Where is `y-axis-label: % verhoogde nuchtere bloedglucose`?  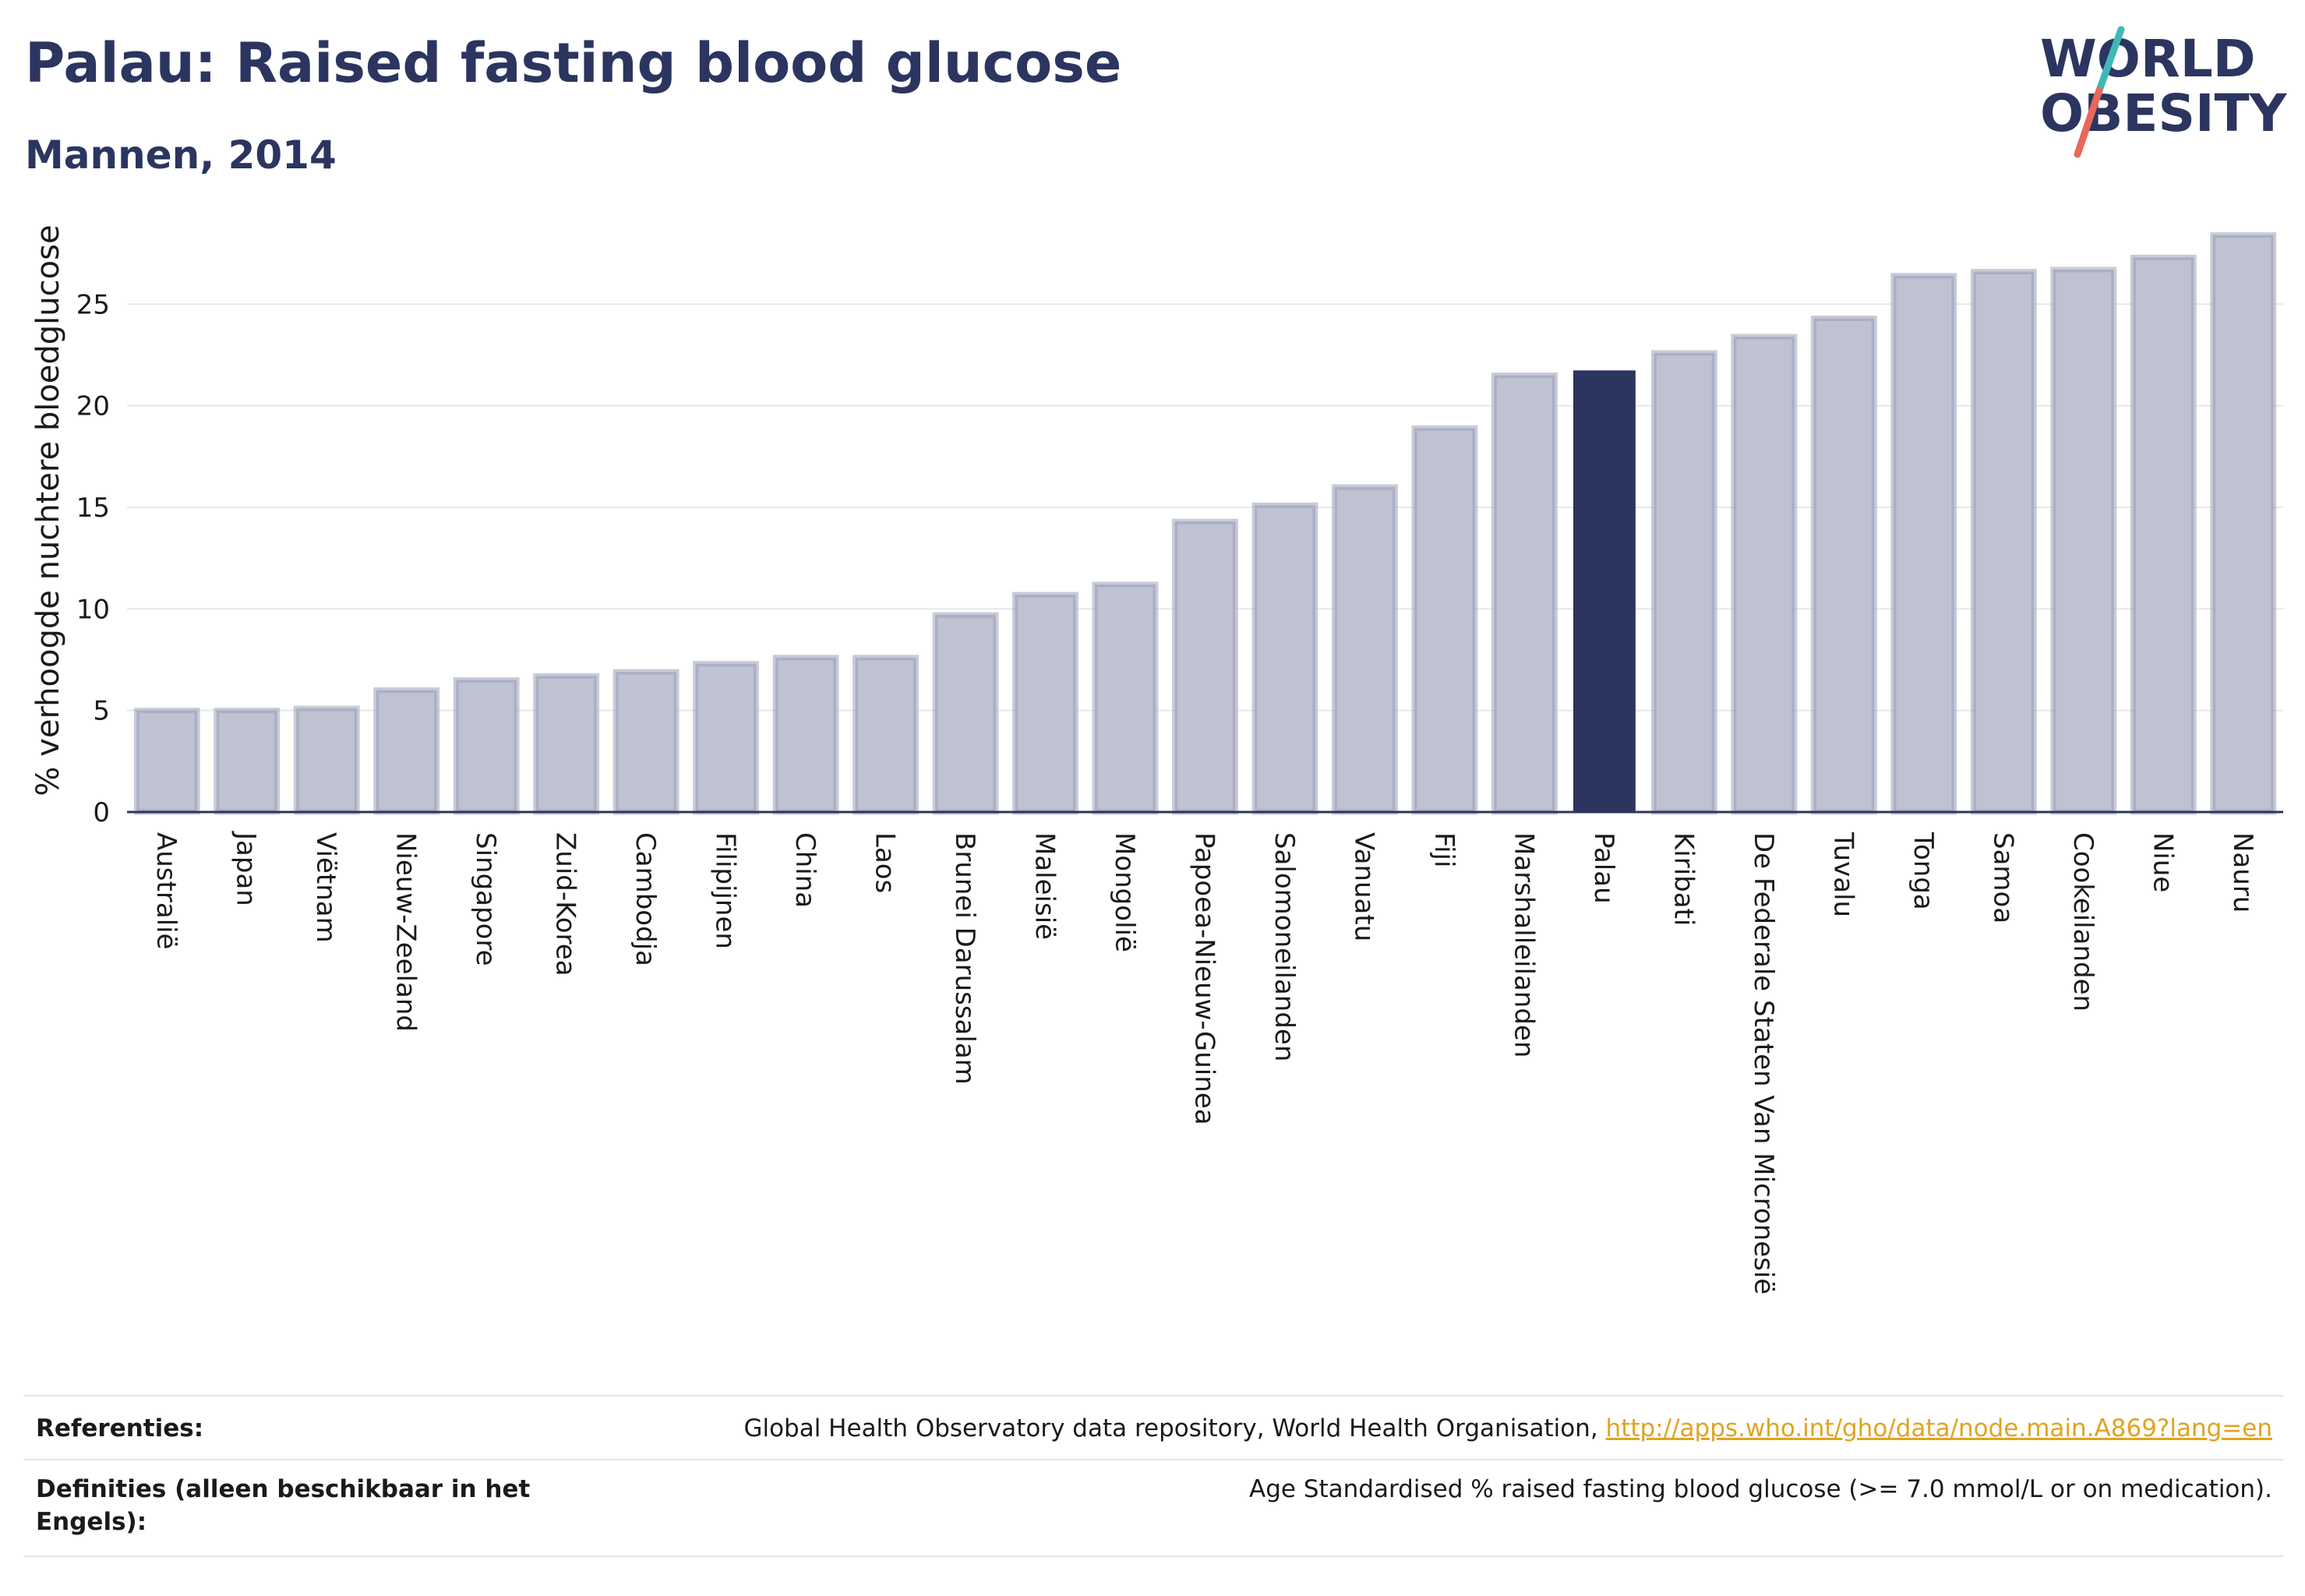 y-axis-label: % verhoogde nuchtere bloedglucose is located at coordinates (48, 510).